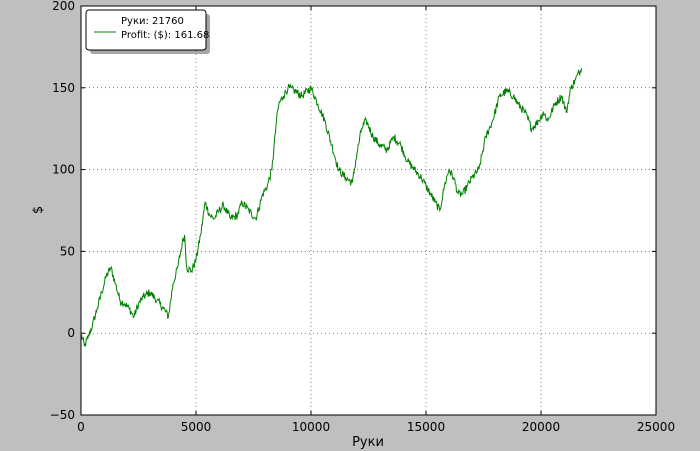 Image resolution: width=700 pixels, height=451 pixels. What do you see at coordinates (426, 427) in the screenshot?
I see `x-tick-label: 15000` at bounding box center [426, 427].